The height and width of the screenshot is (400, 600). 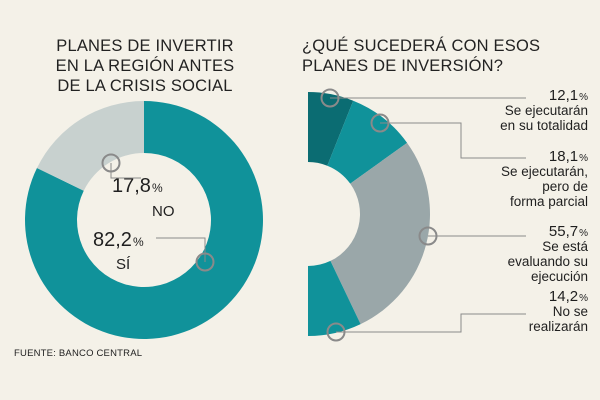 I want to click on slice-label-4-line-2: realizarán, so click(x=558, y=326).